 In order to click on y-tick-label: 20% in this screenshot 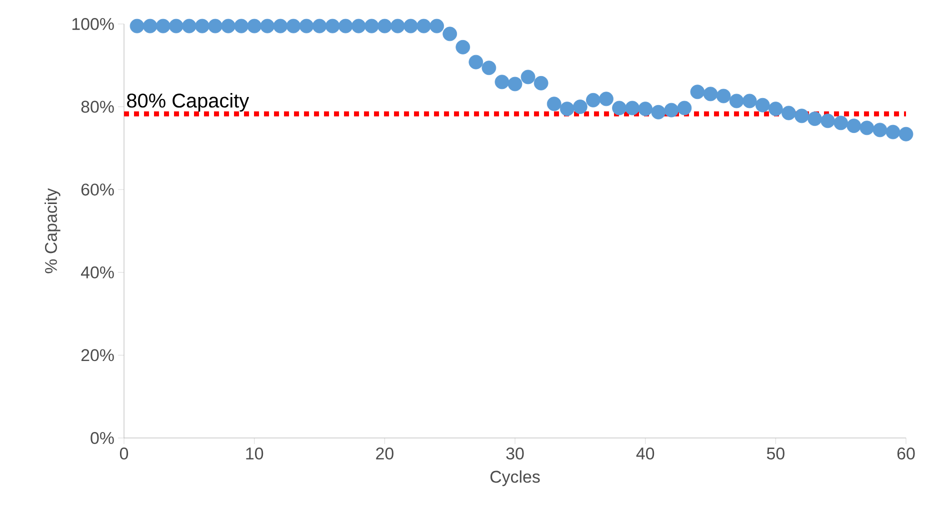, I will do `click(97, 355)`.